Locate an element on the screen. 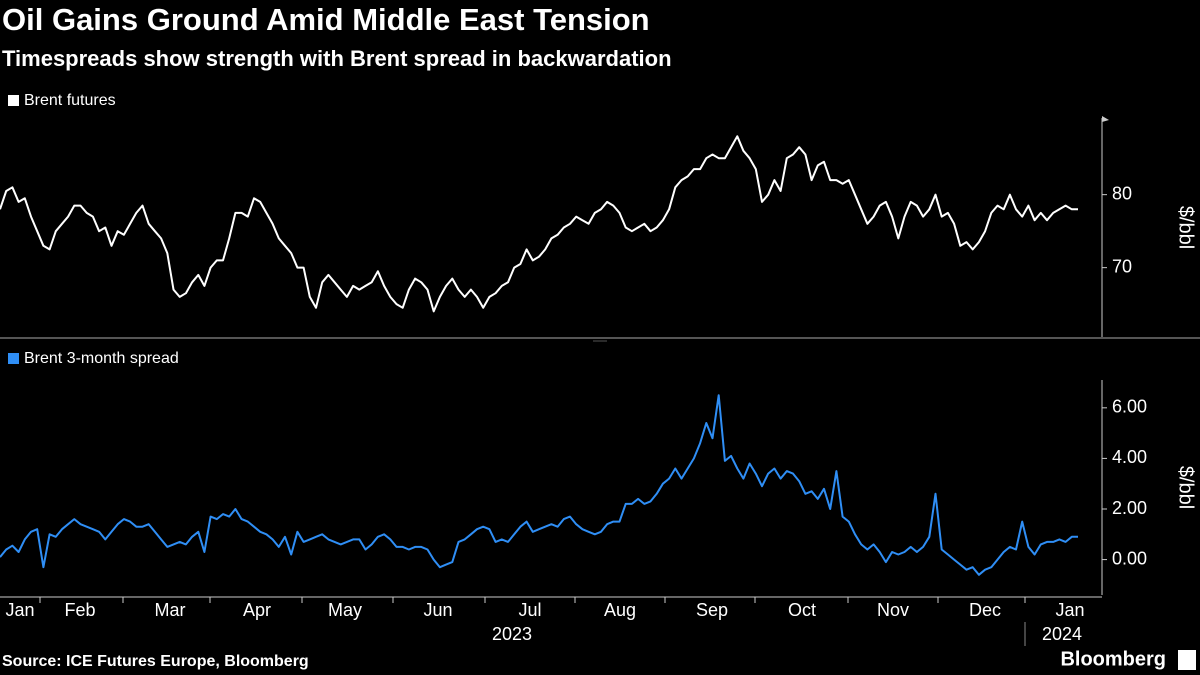 This screenshot has width=1200, height=675. x-tick-label: Oct is located at coordinates (802, 610).